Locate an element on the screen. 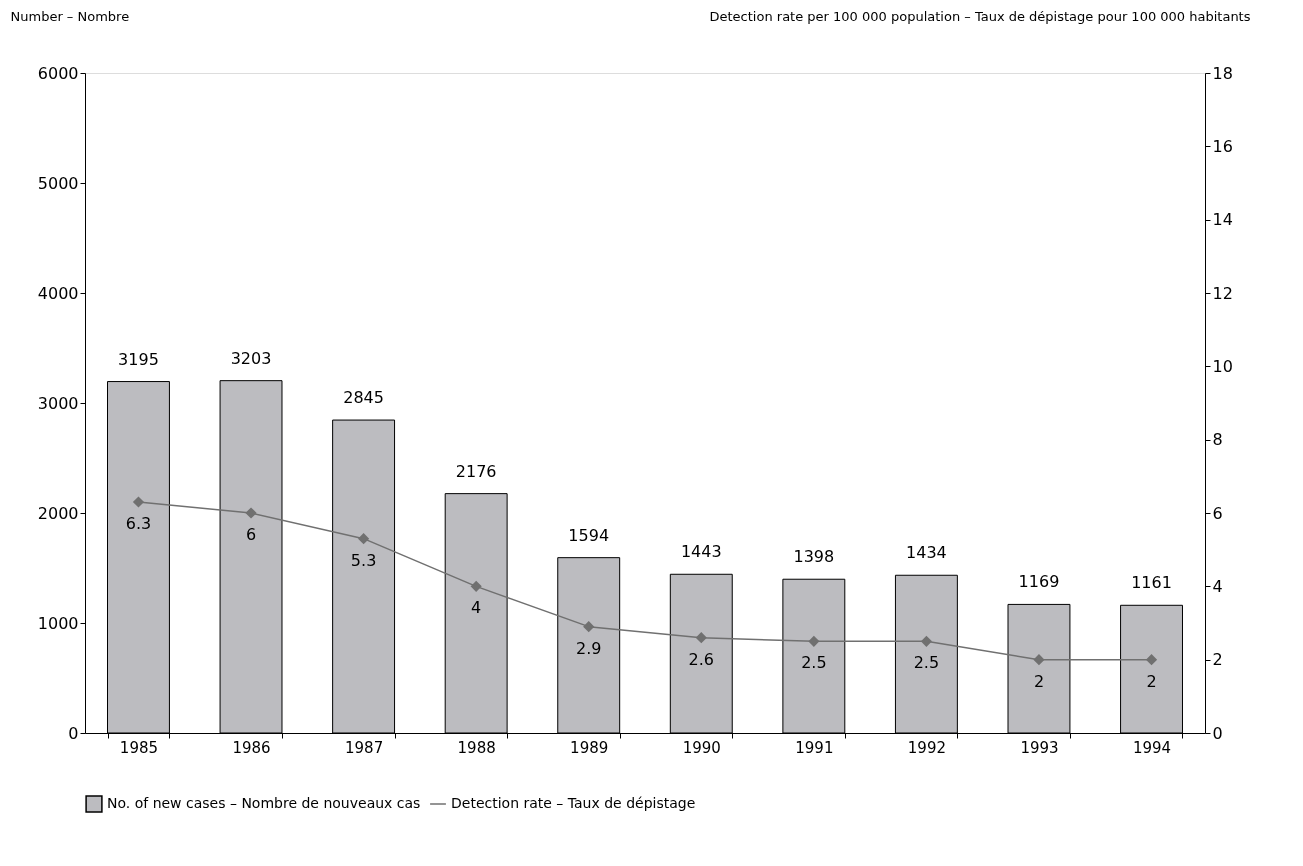 The image size is (1303, 866). legend-label: No. of new cases – Nombre de nouveaux cas is located at coordinates (264, 803).